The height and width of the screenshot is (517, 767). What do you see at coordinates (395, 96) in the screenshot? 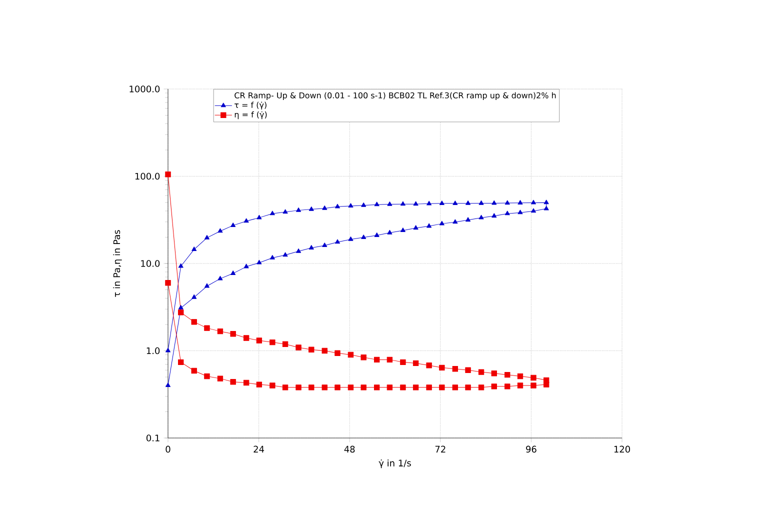
I see `legend-title: CR Ramp- Up & Down (0.01 - 100 s-1) BCB02 TL Ref.3(CR ramp up & down)2% h` at bounding box center [395, 96].